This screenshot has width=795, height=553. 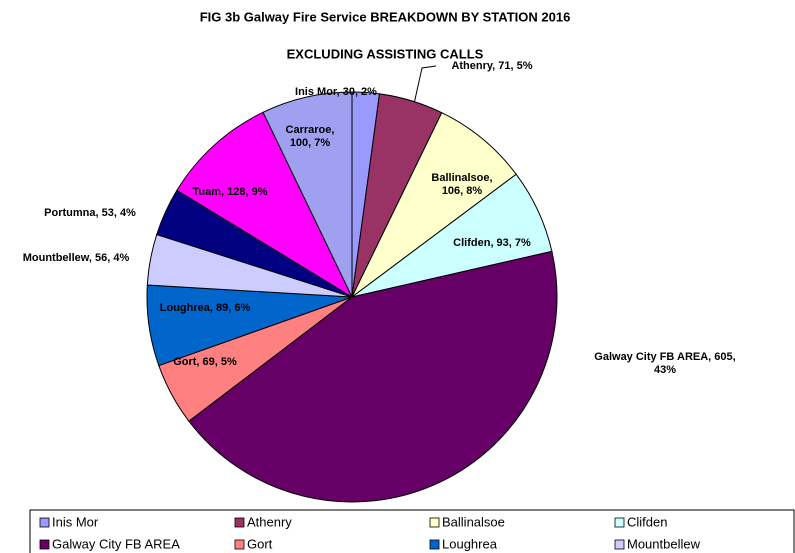 What do you see at coordinates (336, 92) in the screenshot?
I see `data-label: Inis Mor, 30, 2%` at bounding box center [336, 92].